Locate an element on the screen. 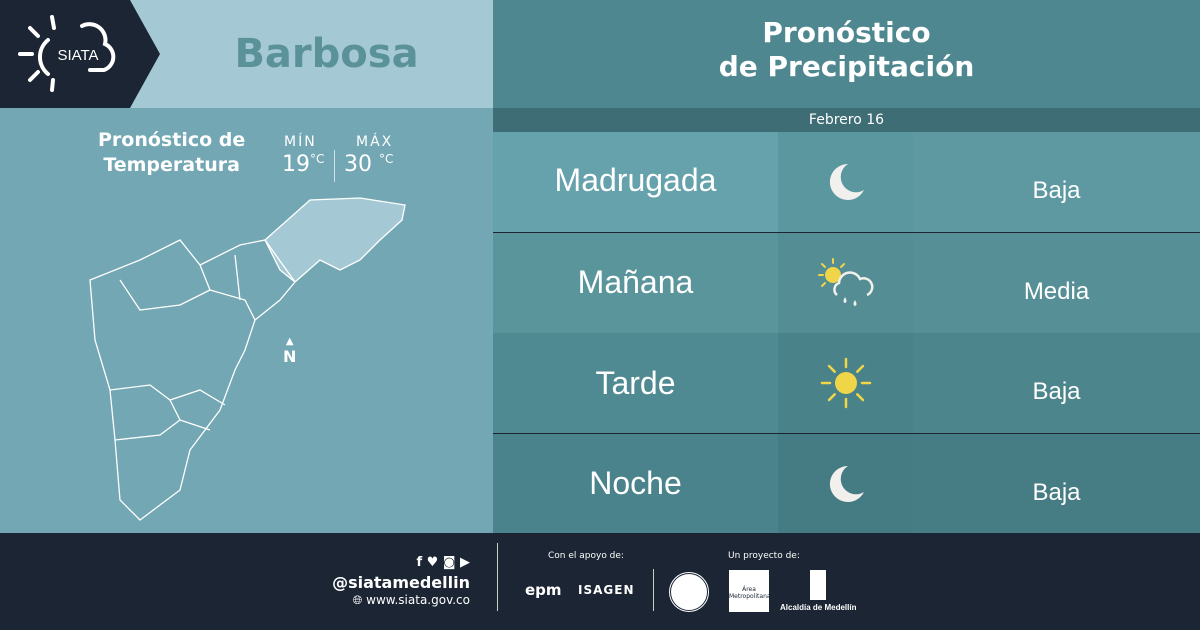 The height and width of the screenshot is (630, 1200). project-label: Un proyecto de: is located at coordinates (764, 556).